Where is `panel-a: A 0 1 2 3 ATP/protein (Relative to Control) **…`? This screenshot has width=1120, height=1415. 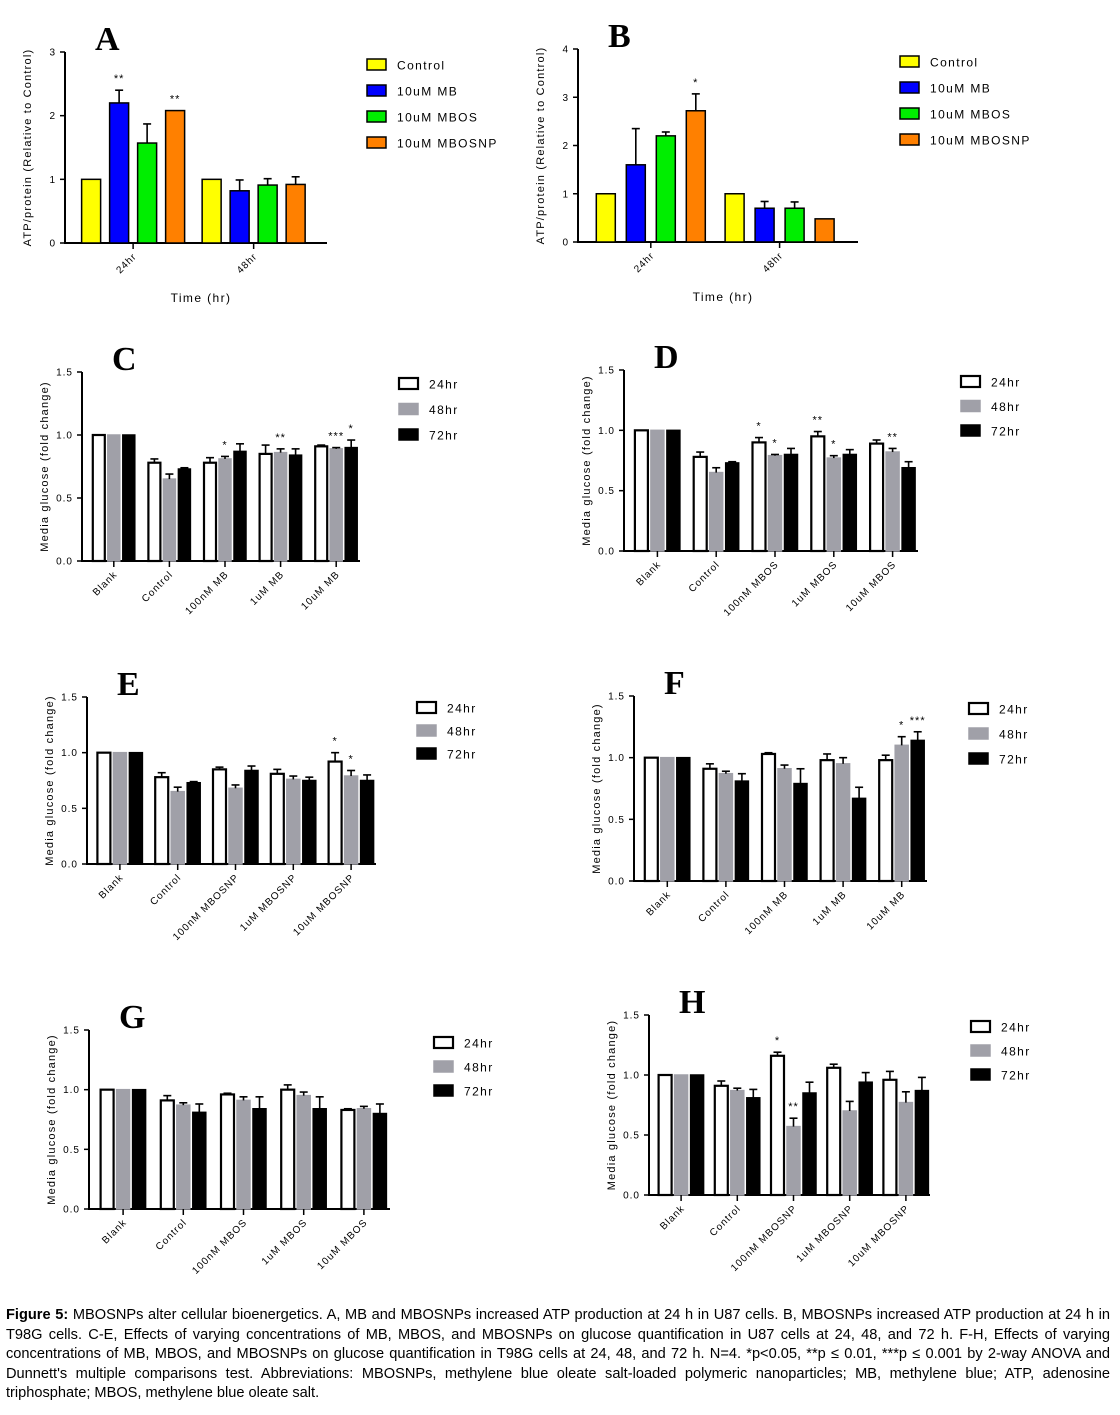 panel-a: A 0 1 2 3 ATP/protein (Relative to Control) **… is located at coordinates (259, 163).